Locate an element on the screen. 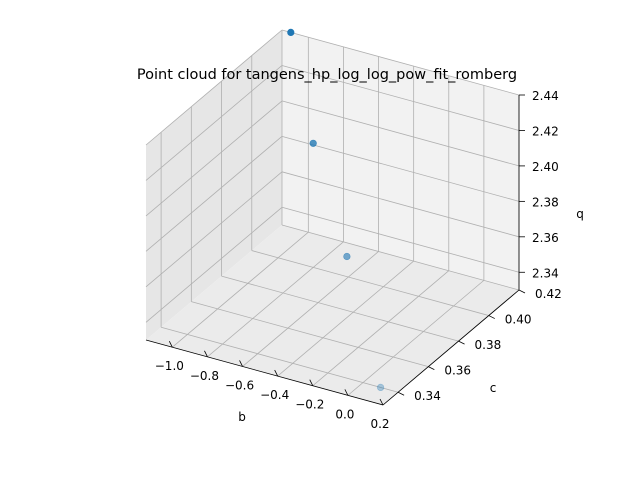 Image resolution: width=640 pixels, height=480 pixels. x-tick-label: −0.4 is located at coordinates (274, 395).